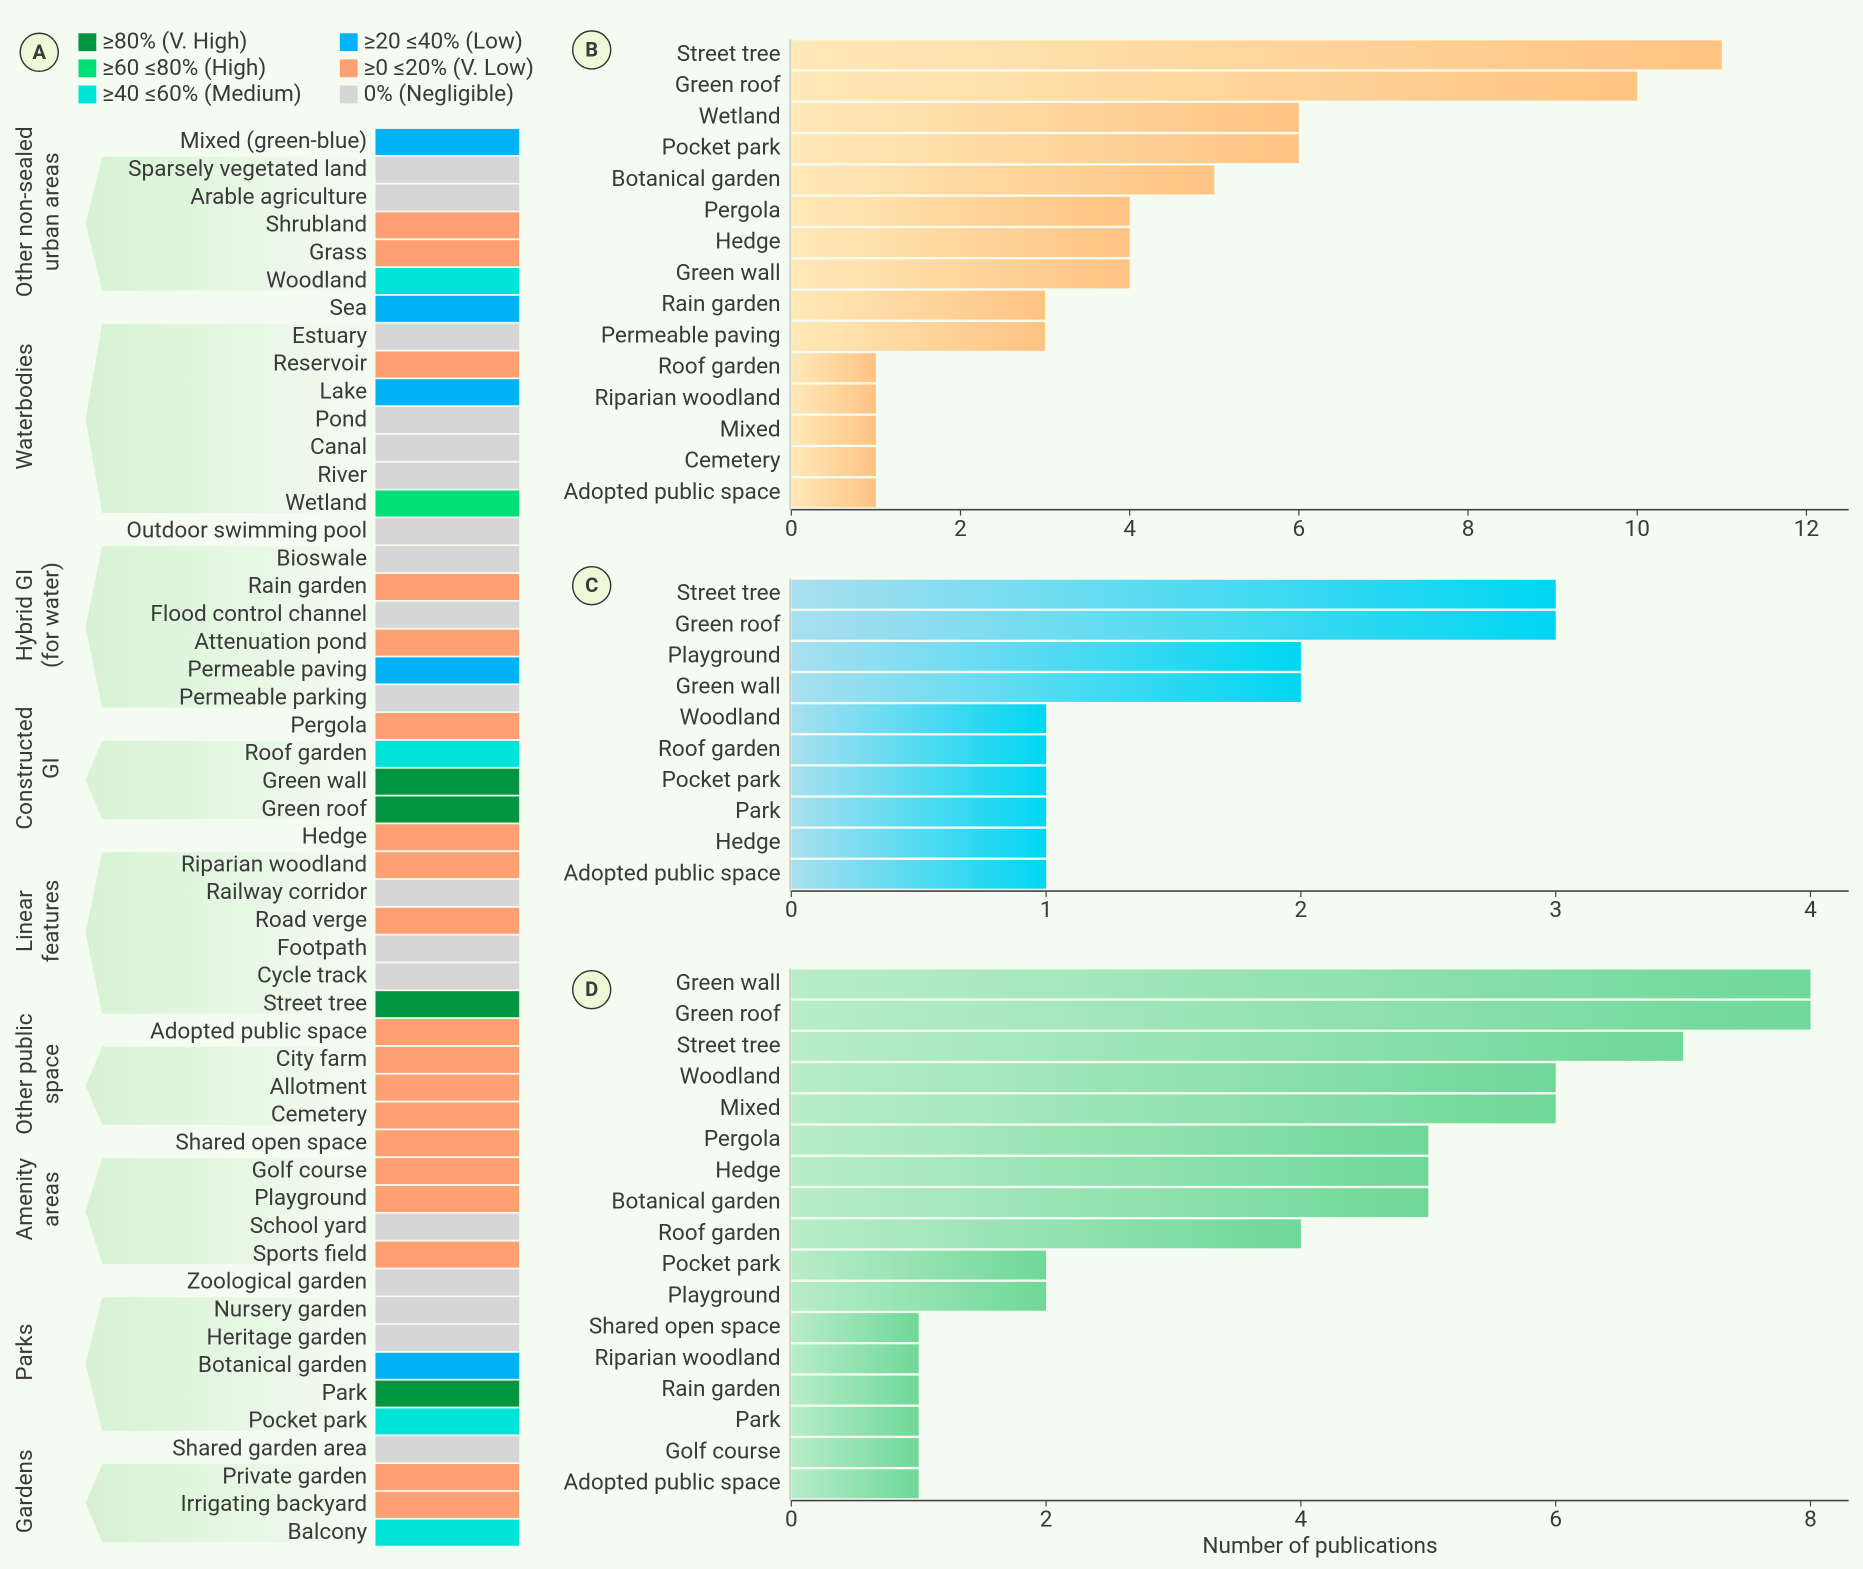 The width and height of the screenshot is (1863, 1569). What do you see at coordinates (273, 140) in the screenshot?
I see `row-label: Mixed (green-blue)` at bounding box center [273, 140].